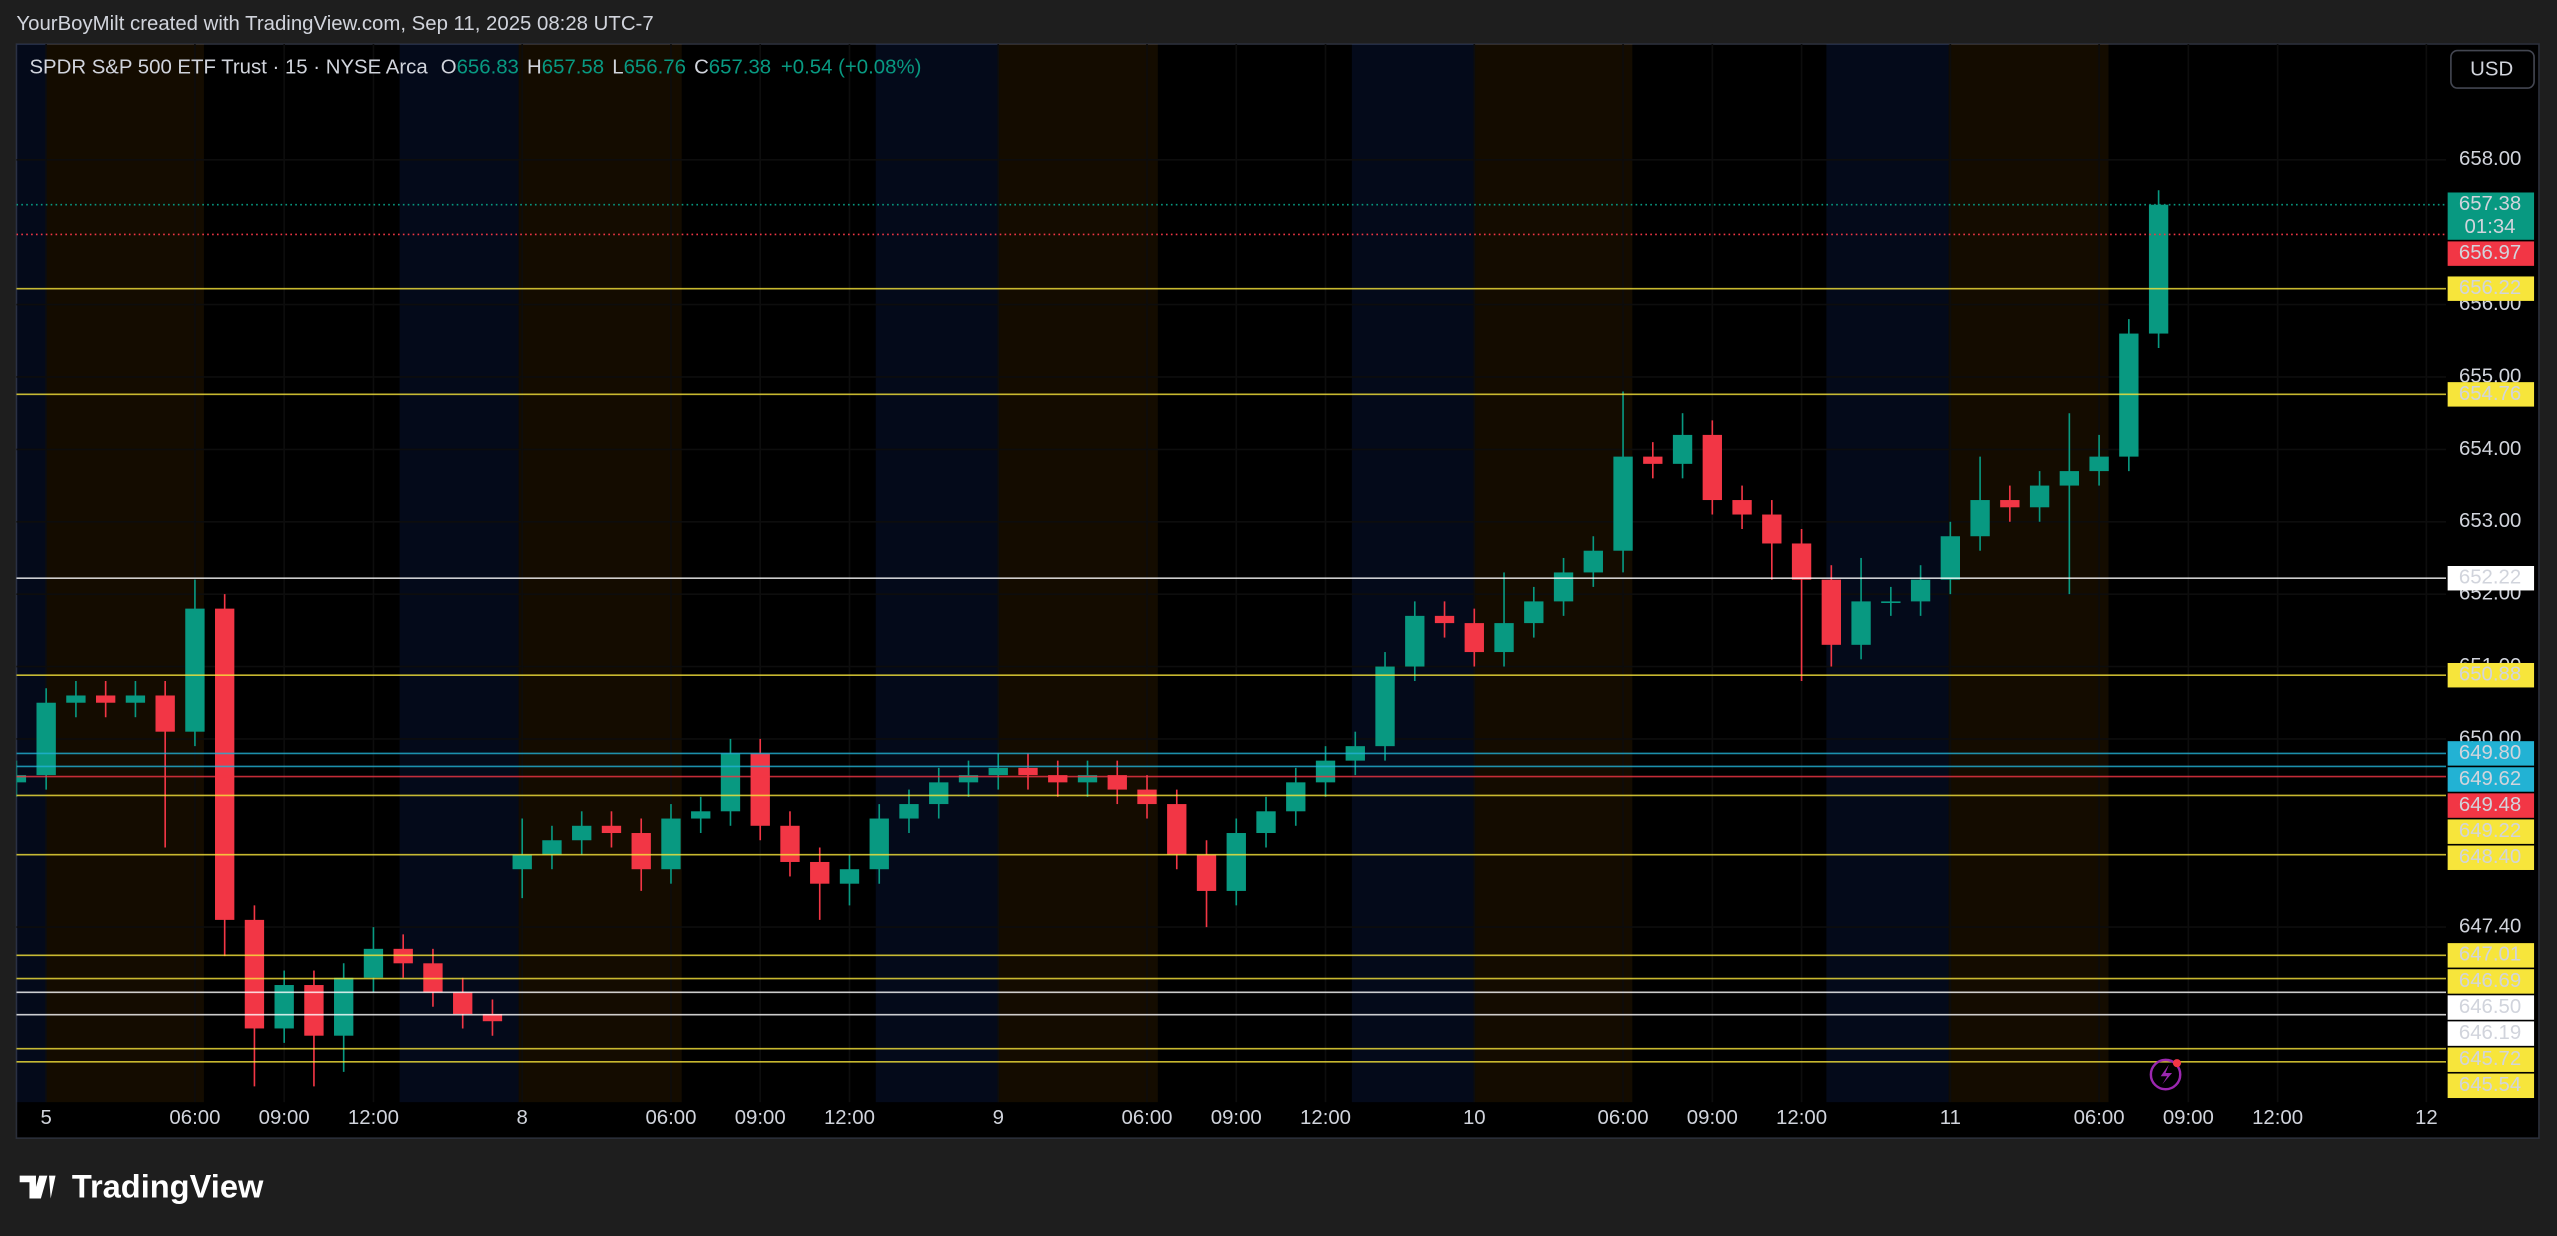 Image resolution: width=2557 pixels, height=1236 pixels. Describe the element at coordinates (2490, 376) in the screenshot. I see `y-tick-label: 655.00` at that location.